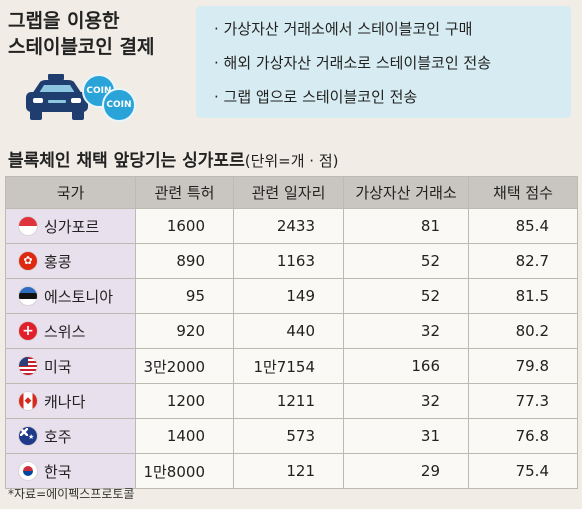  Describe the element at coordinates (28, 471) in the screenshot. I see `korea-flag-icon` at that location.